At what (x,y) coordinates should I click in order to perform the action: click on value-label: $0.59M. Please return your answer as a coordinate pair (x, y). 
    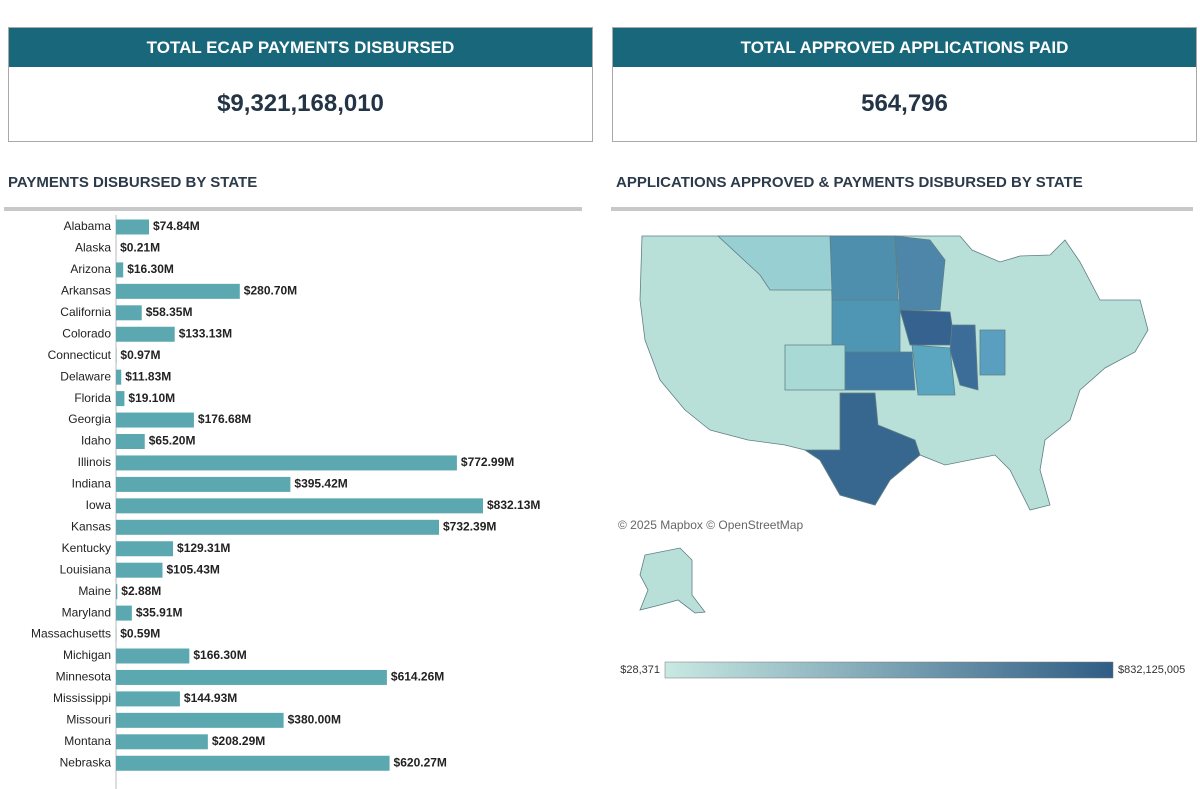
    Looking at the image, I should click on (140, 634).